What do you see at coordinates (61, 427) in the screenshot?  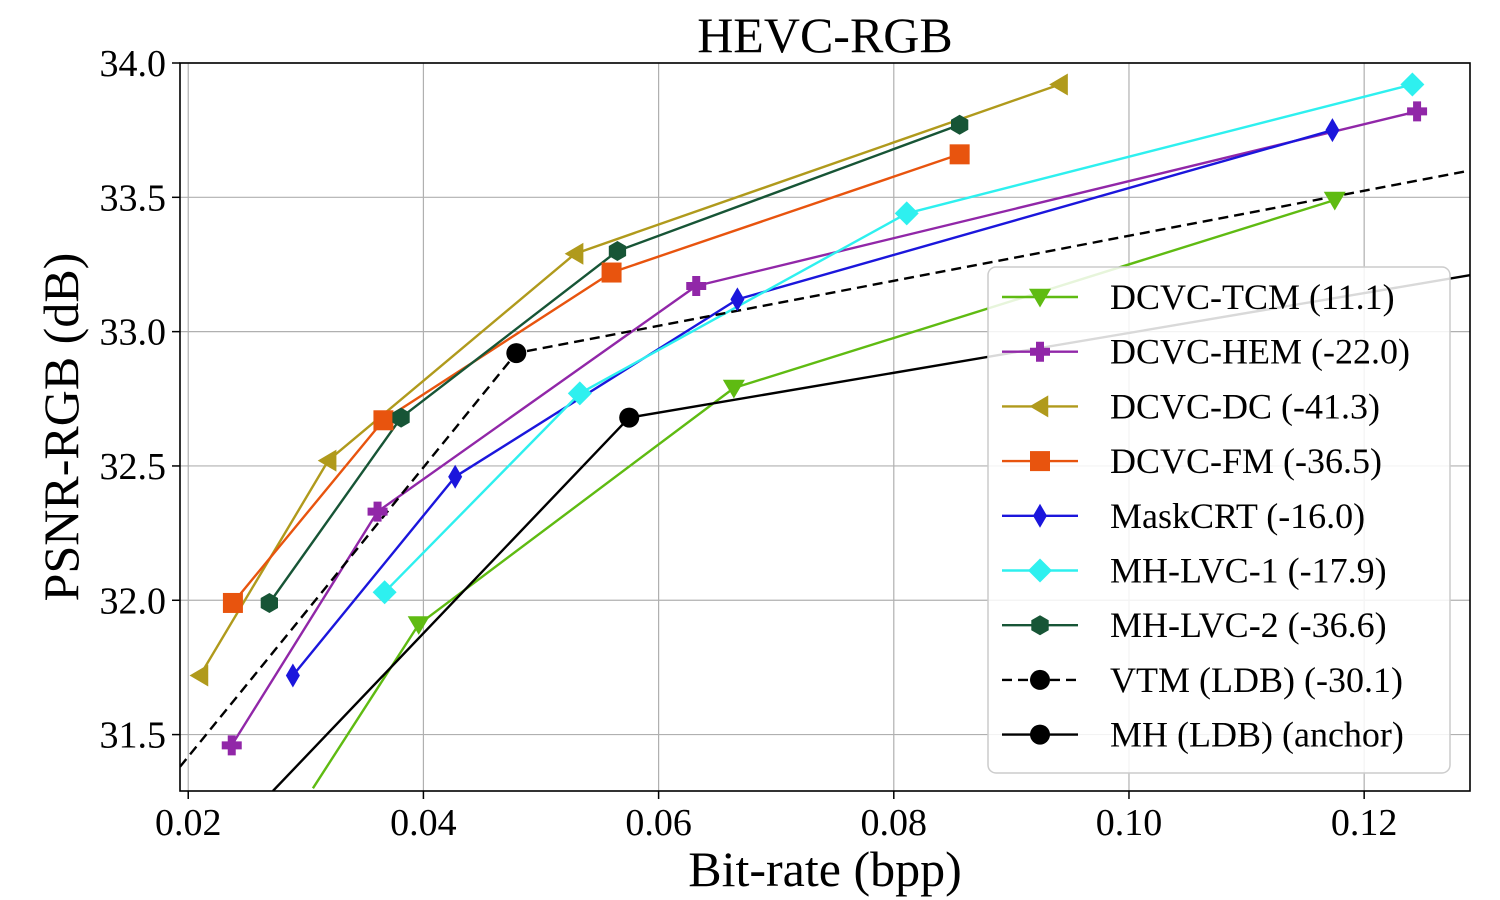 I see `y-axis-title: PSNR-RGB (dB)` at bounding box center [61, 427].